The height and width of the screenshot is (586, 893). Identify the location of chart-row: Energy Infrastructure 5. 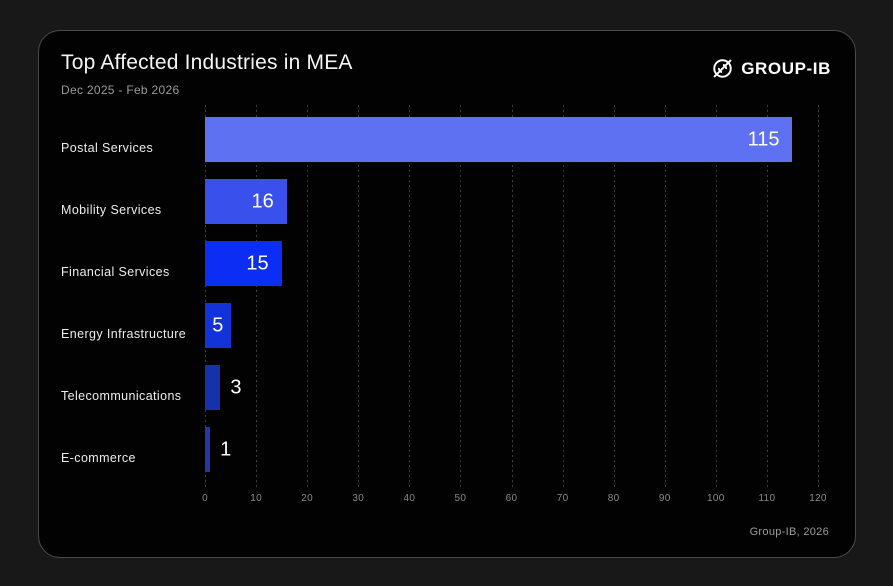
(439, 334).